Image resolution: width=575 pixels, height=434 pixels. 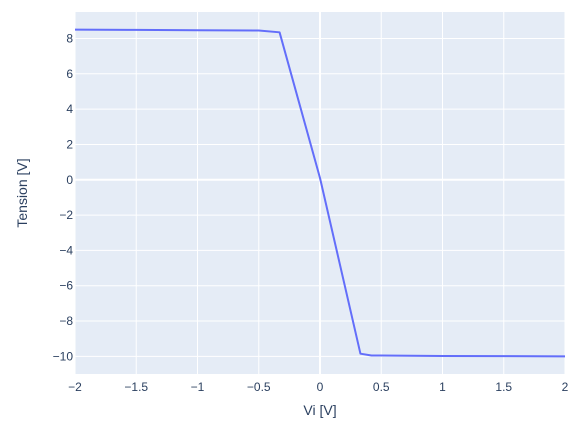 I want to click on x-tick-label: 0, so click(x=320, y=387).